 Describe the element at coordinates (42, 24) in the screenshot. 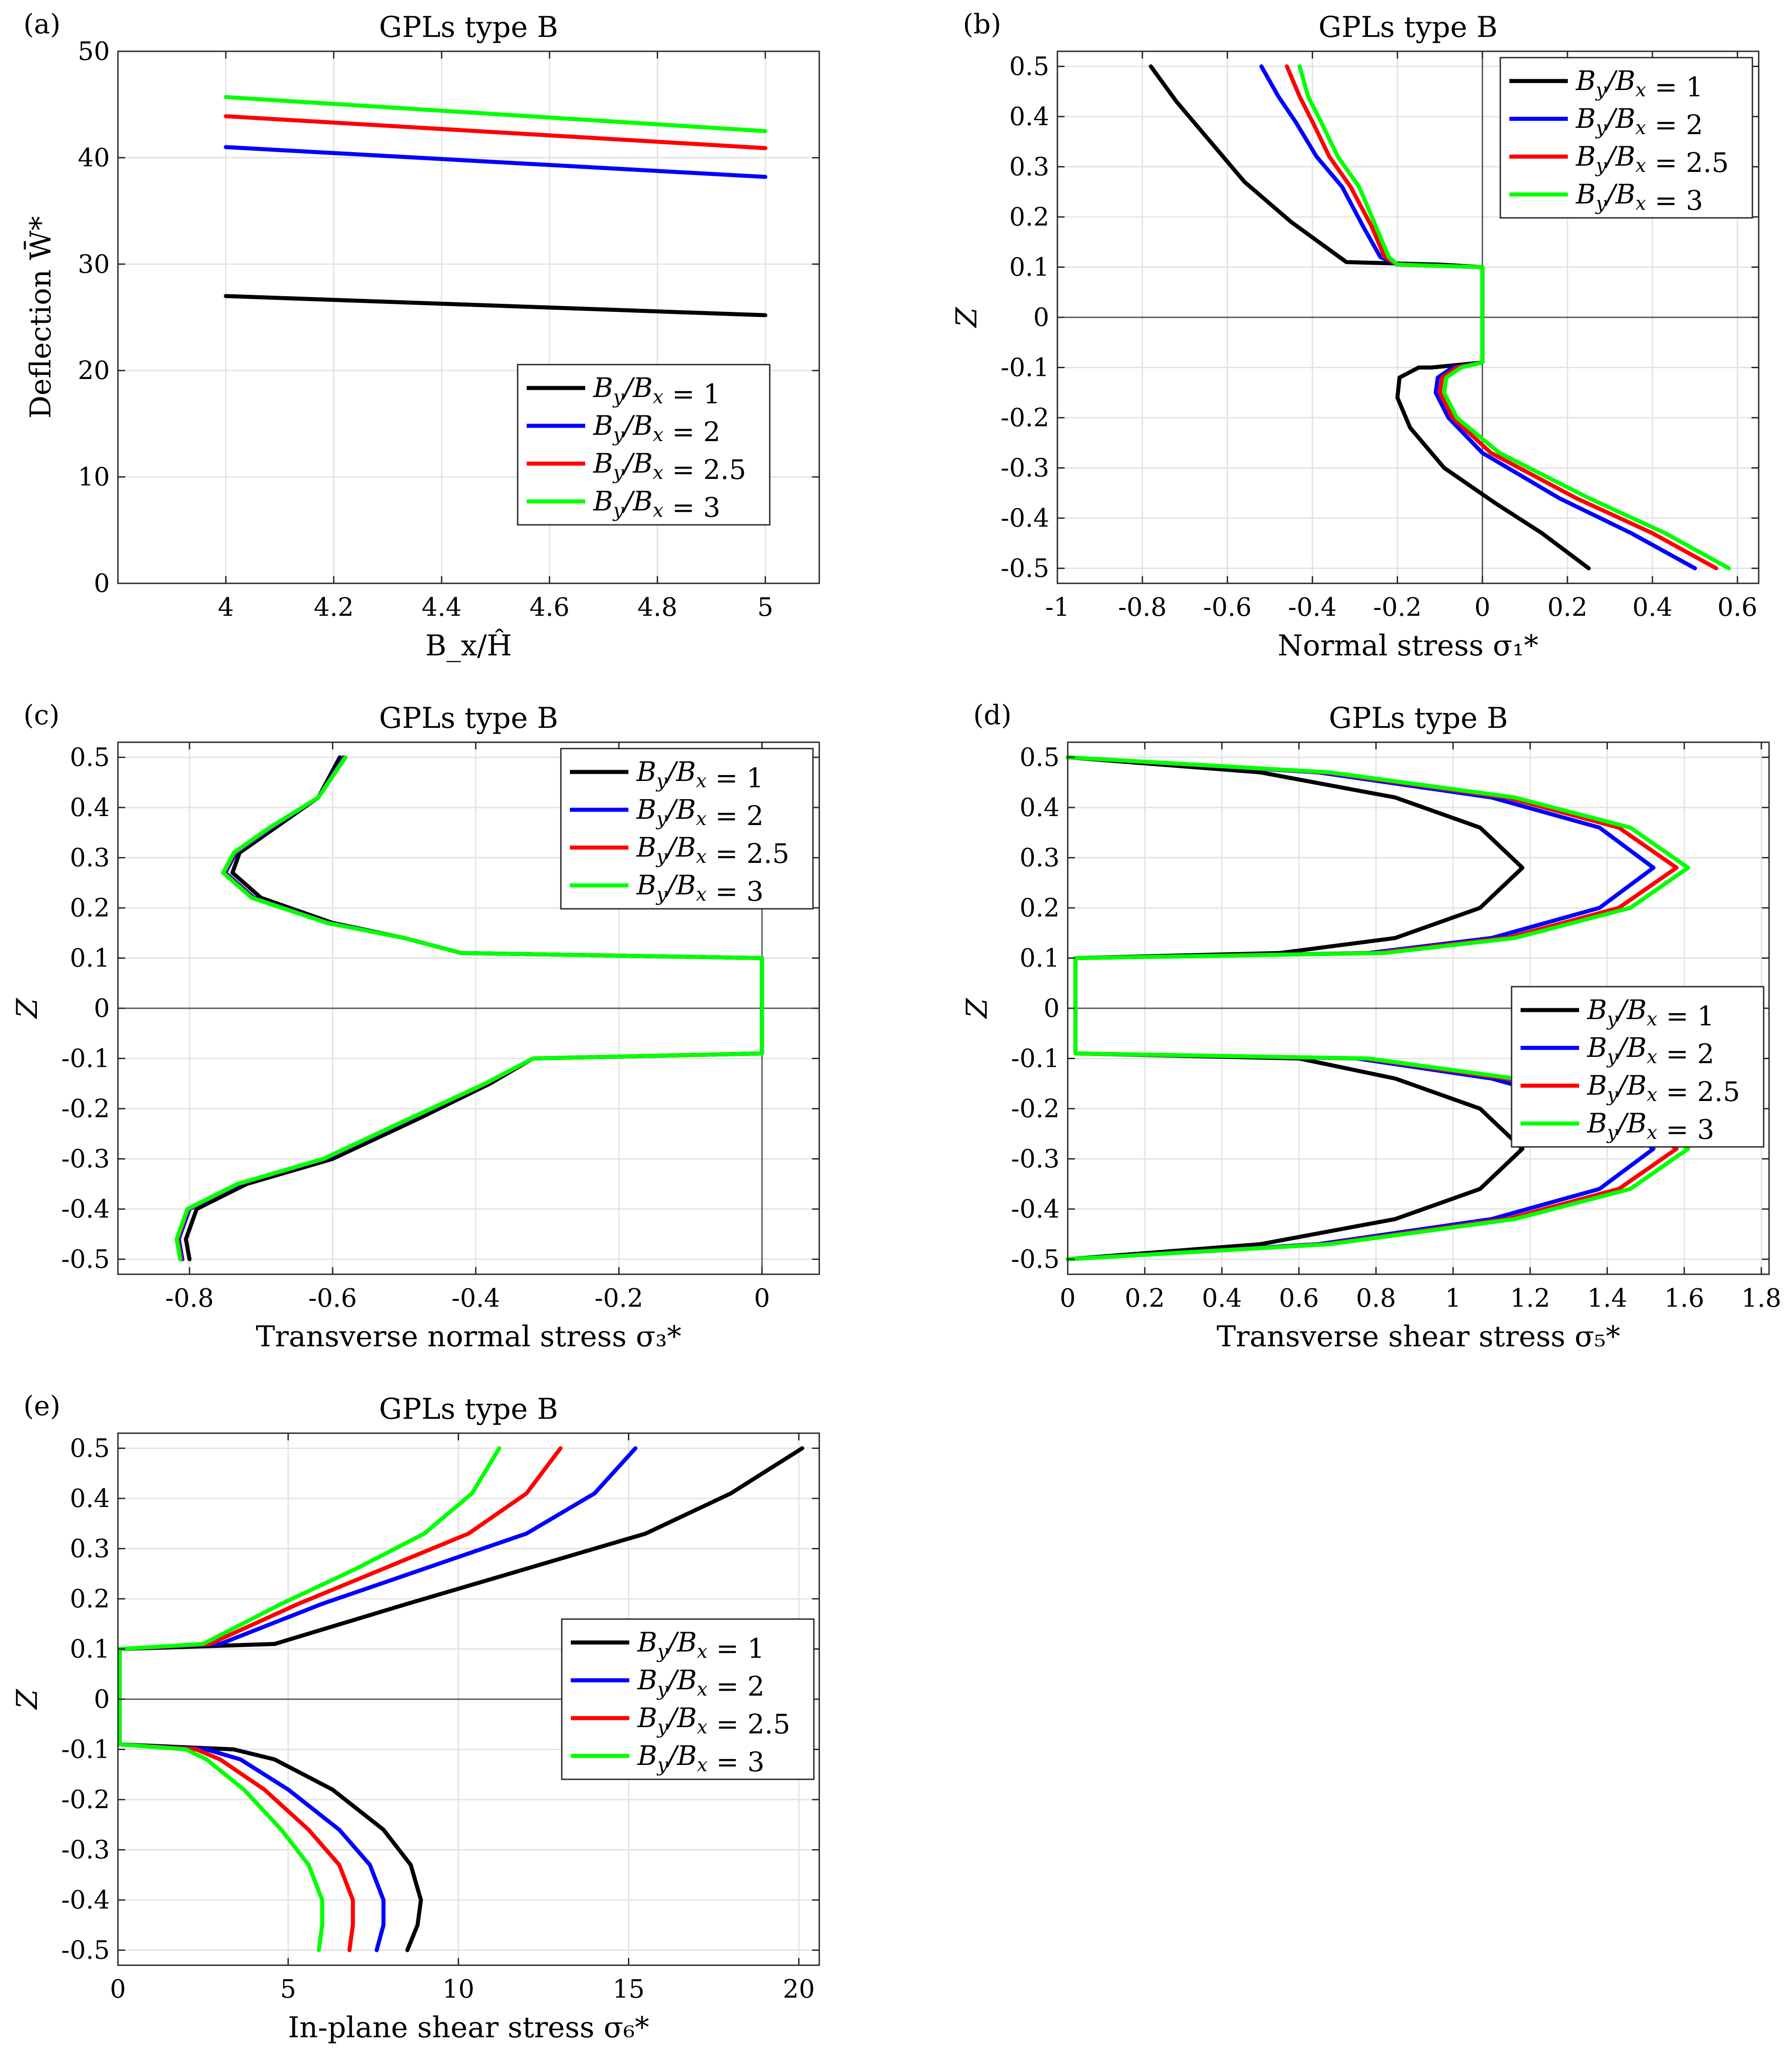

I see `panel-label: (a)` at that location.